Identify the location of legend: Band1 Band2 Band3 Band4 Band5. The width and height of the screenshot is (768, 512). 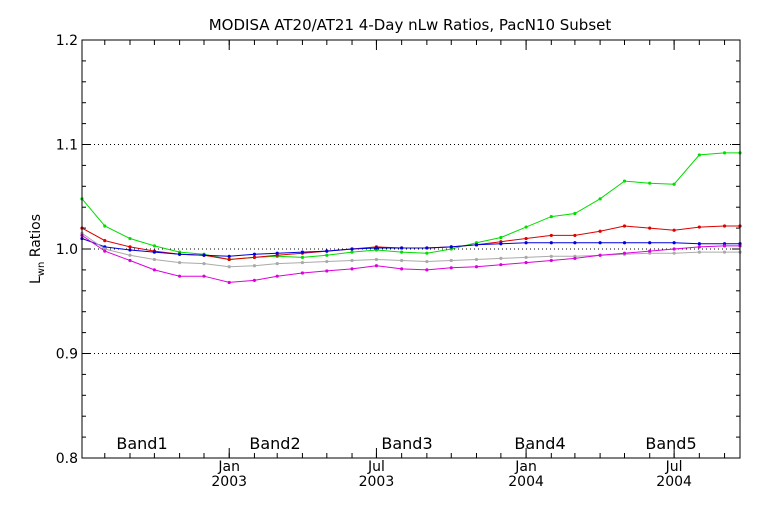
(406, 443).